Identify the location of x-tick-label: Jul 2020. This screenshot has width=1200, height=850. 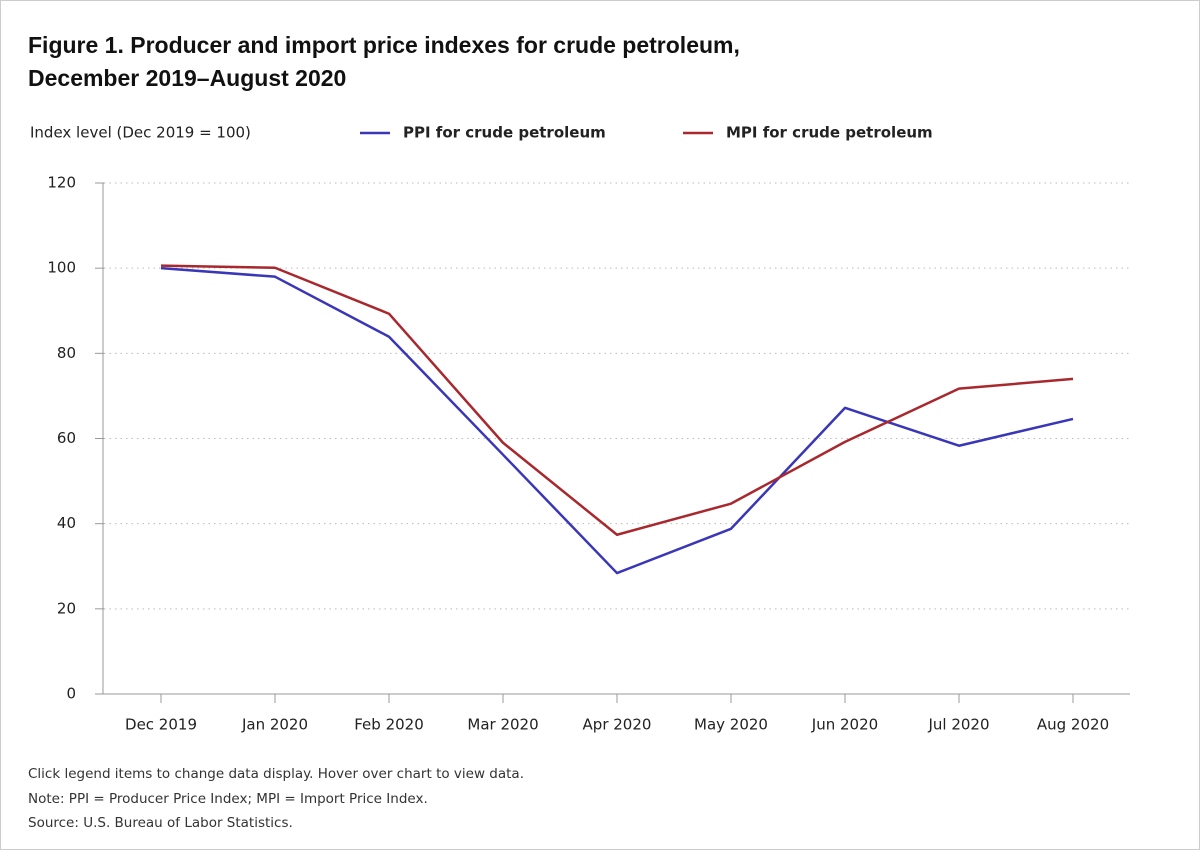
(958, 725).